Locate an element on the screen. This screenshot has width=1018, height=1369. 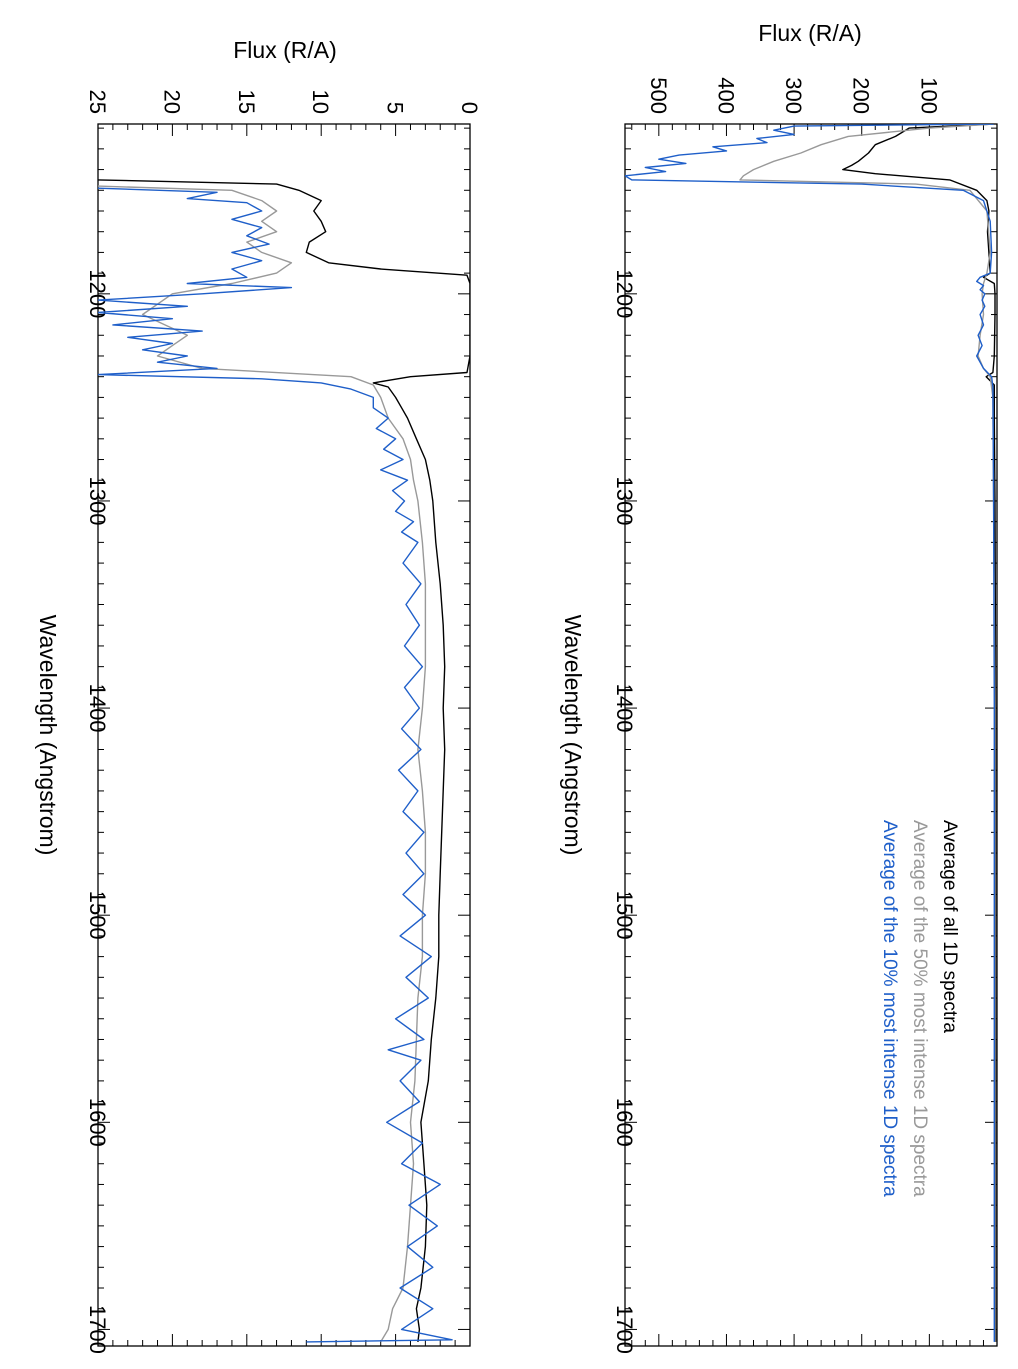
y-tick-label: 20 is located at coordinates (171, 102).